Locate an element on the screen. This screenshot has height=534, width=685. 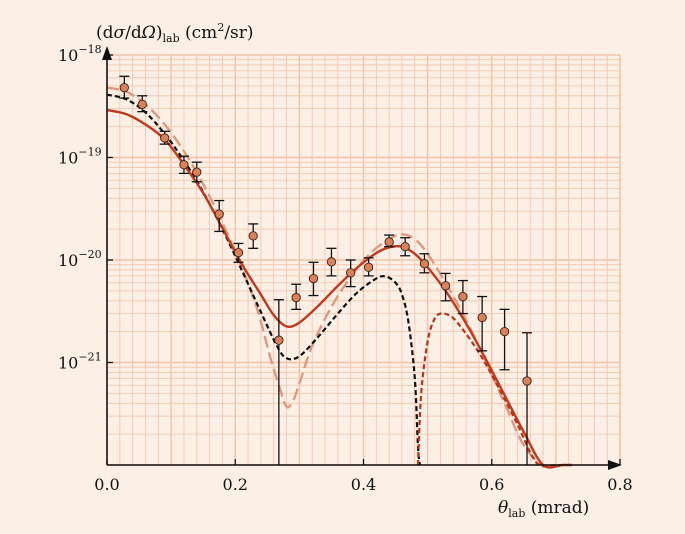
x-tick-label: 0.8 is located at coordinates (619, 484).